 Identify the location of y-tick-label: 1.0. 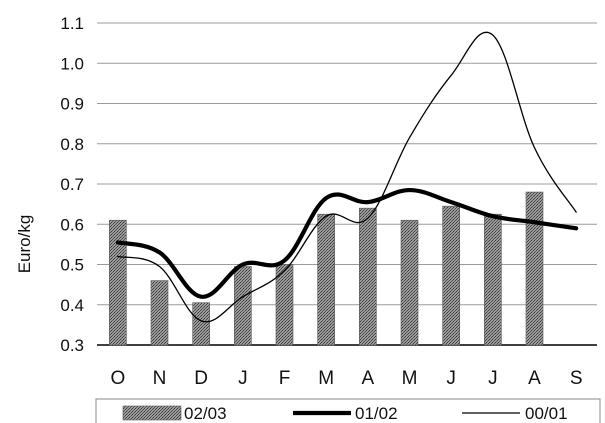
(72, 63).